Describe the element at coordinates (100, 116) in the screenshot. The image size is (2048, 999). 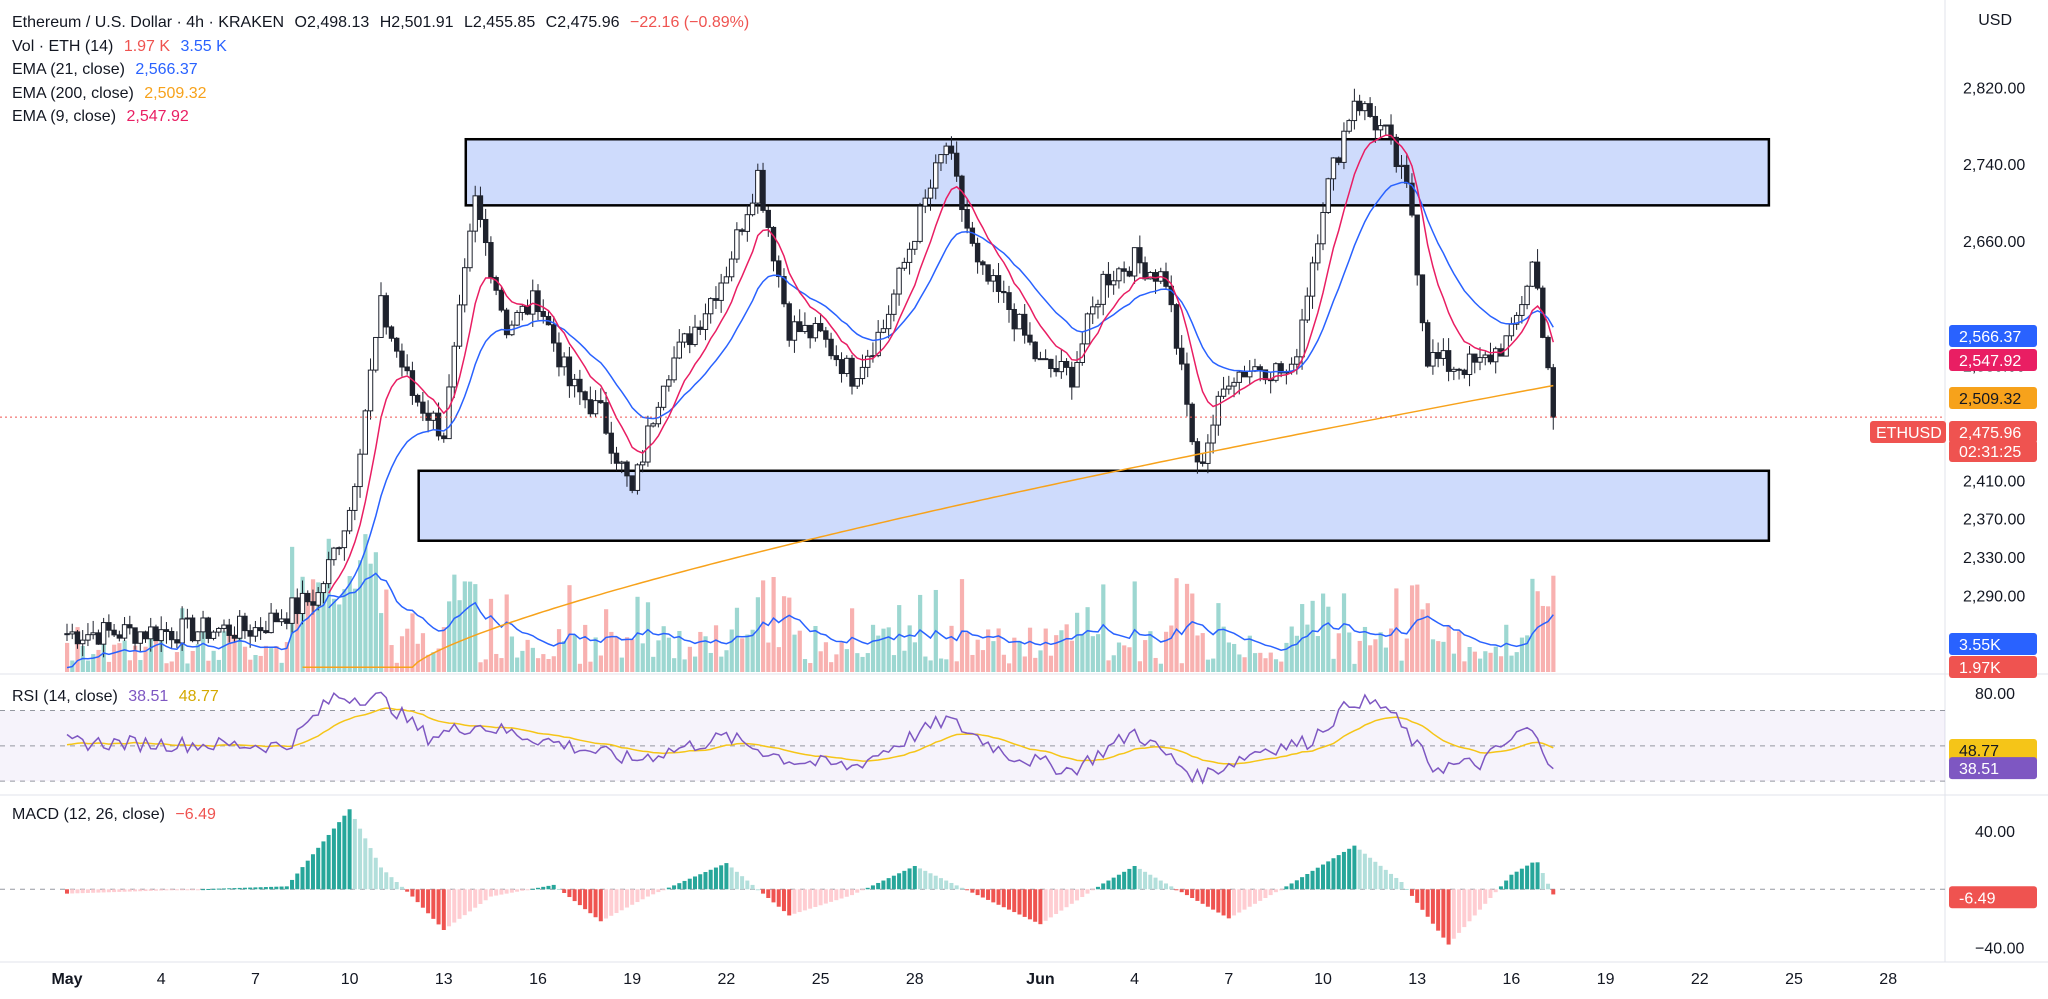
I see `ema9-legend: EMA (9, close) 2,547.92` at that location.